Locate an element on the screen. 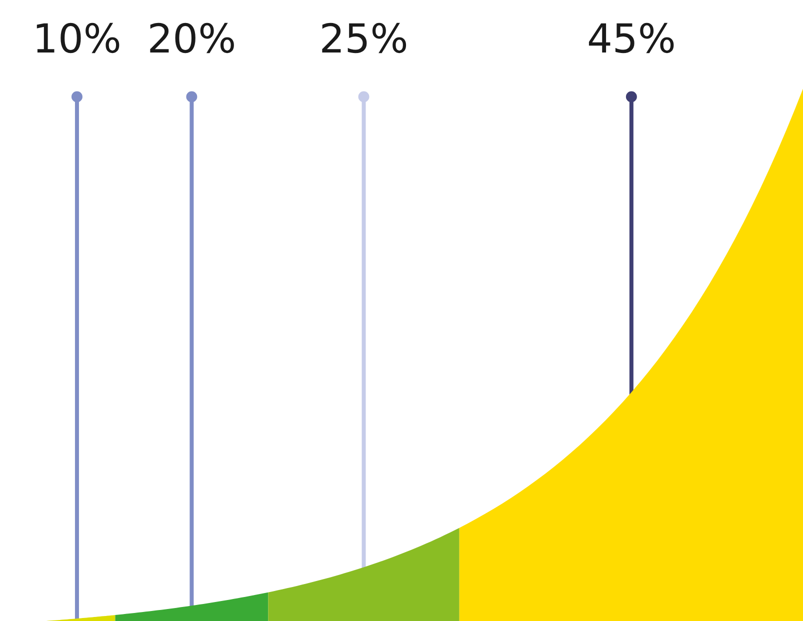  data-label: 10% is located at coordinates (77, 39).